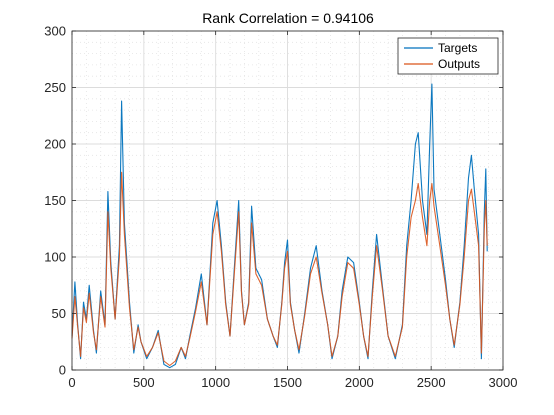 This screenshot has height=415, width=554. I want to click on legend-box, so click(448, 56).